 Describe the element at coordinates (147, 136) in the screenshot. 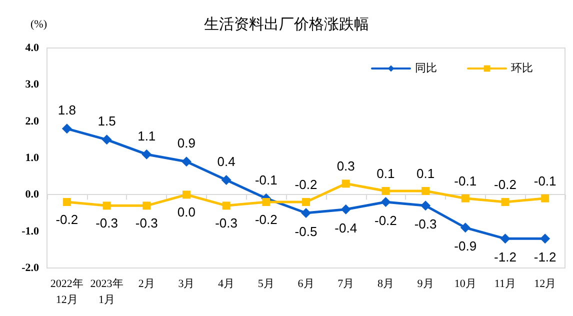

I see `data-label: 1.1` at that location.